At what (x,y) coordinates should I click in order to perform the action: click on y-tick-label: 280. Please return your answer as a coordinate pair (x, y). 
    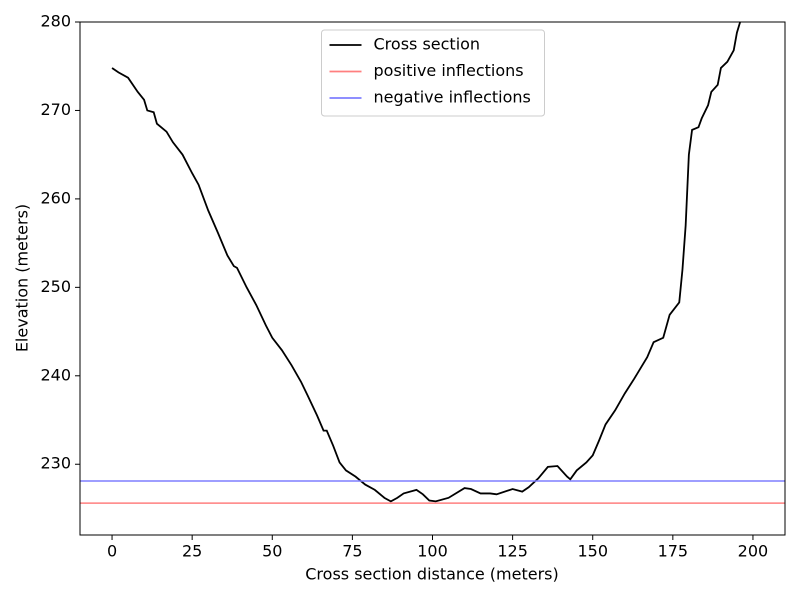
    Looking at the image, I should click on (55, 21).